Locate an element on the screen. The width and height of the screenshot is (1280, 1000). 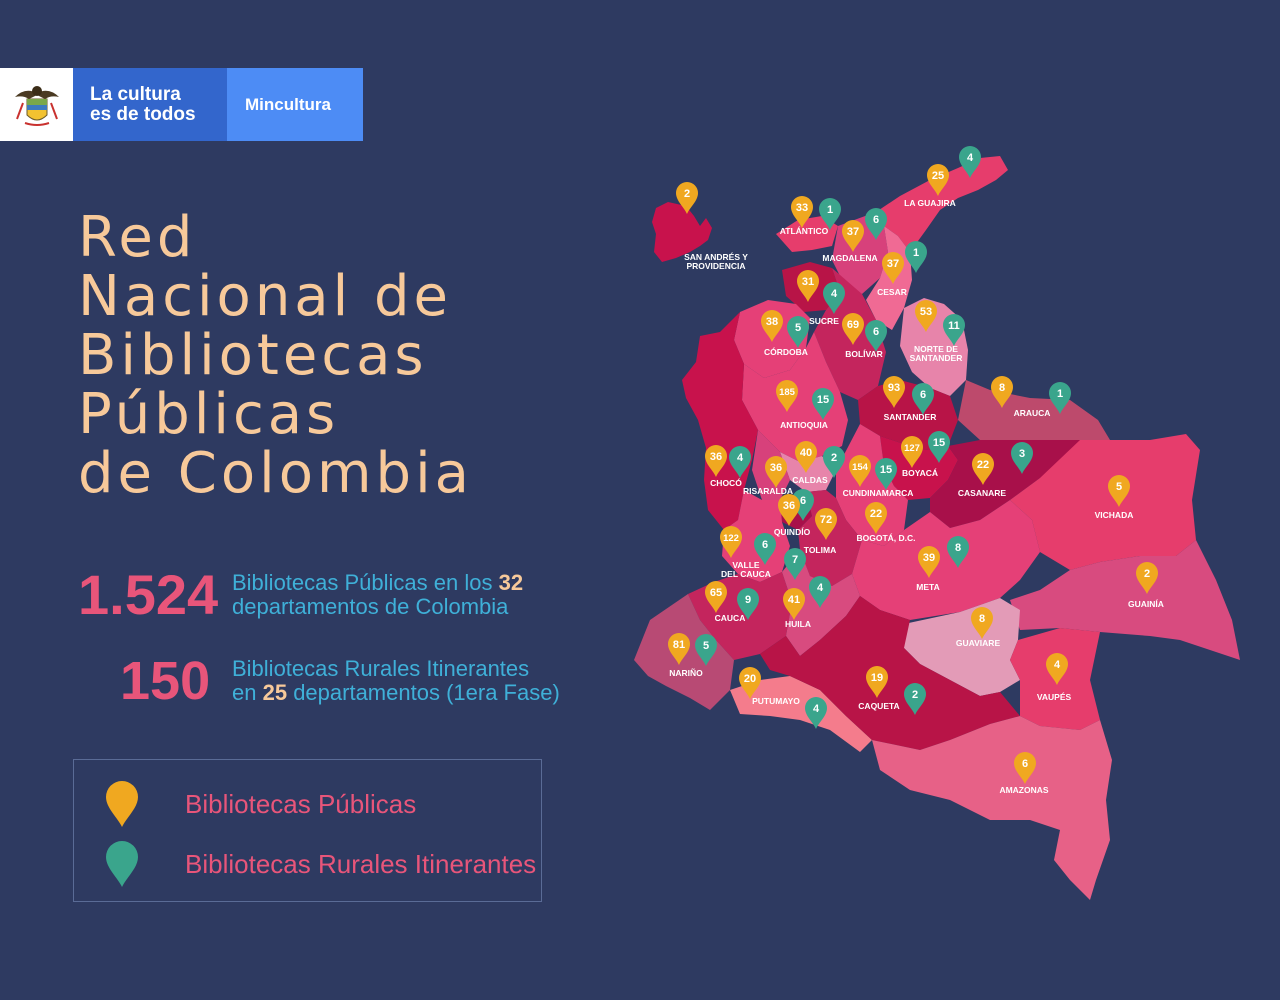
pin-count: 93 is located at coordinates (894, 388).